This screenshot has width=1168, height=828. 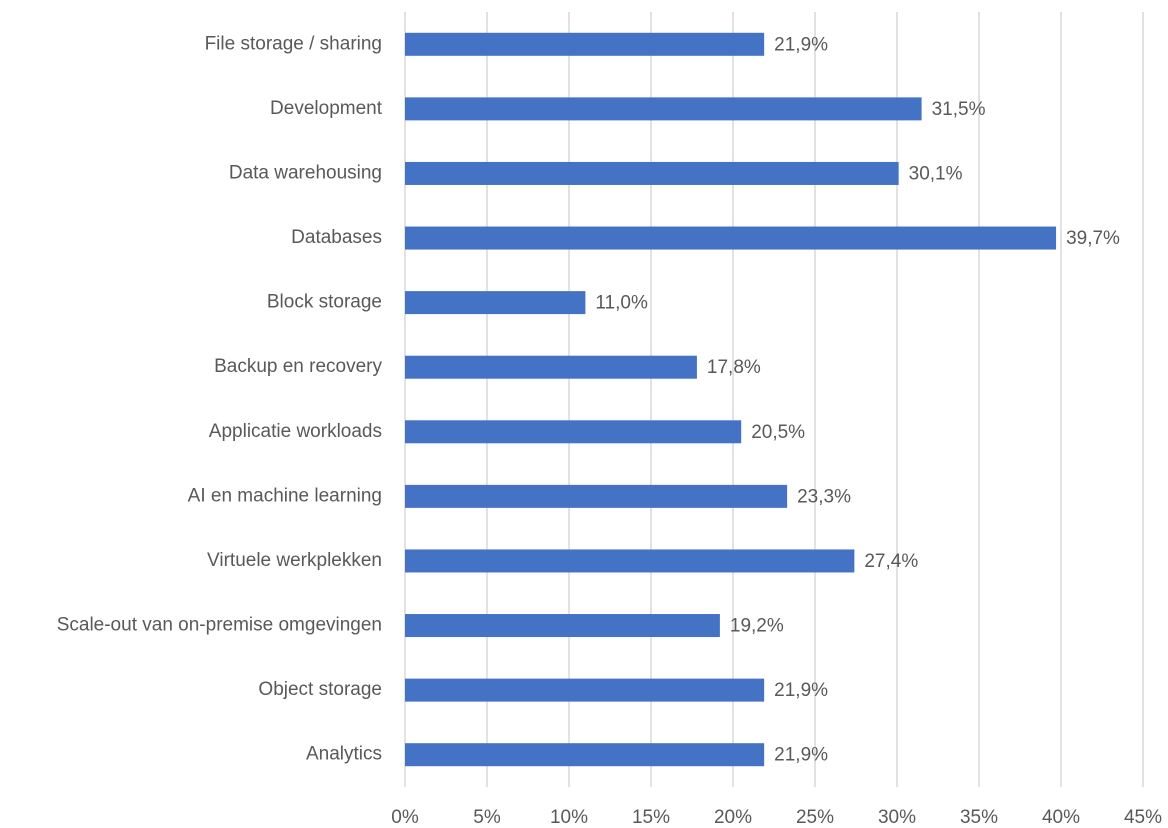 What do you see at coordinates (815, 817) in the screenshot?
I see `x-tick-label: 25%` at bounding box center [815, 817].